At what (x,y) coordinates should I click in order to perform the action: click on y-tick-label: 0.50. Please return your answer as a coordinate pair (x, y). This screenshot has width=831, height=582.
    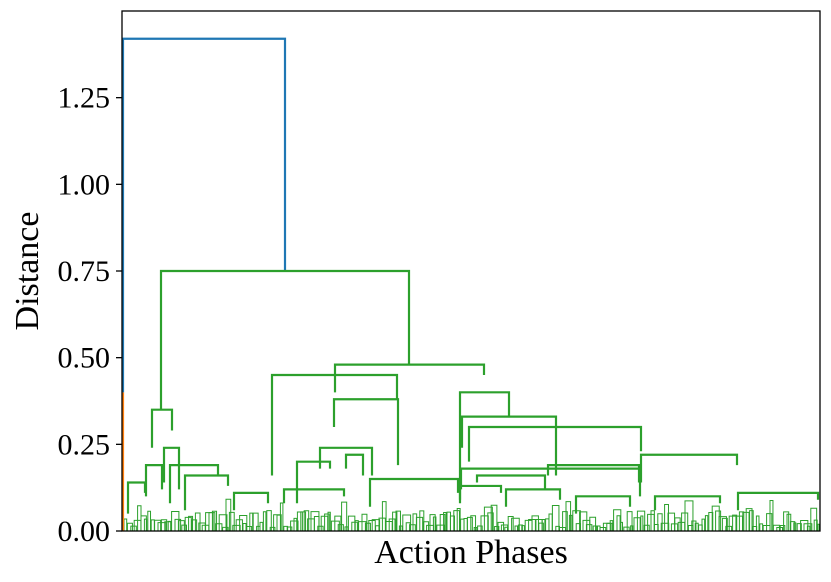
    Looking at the image, I should click on (84, 358).